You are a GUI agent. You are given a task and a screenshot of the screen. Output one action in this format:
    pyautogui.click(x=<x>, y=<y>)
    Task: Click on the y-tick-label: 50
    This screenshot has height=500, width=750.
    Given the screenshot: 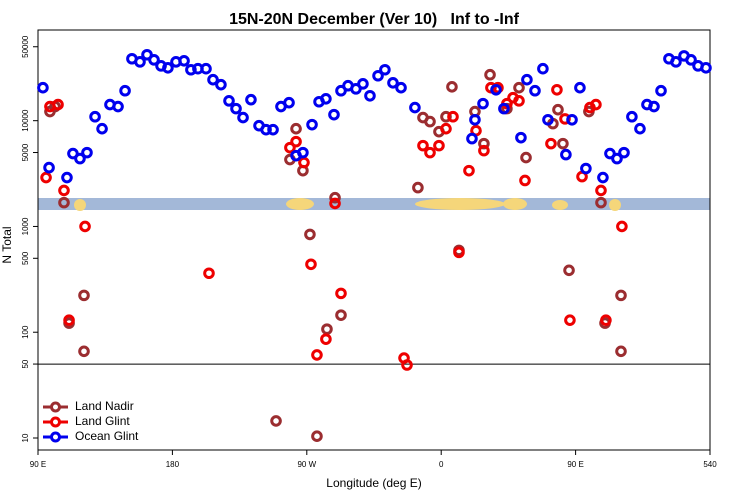 What is the action you would take?
    pyautogui.click(x=25, y=363)
    